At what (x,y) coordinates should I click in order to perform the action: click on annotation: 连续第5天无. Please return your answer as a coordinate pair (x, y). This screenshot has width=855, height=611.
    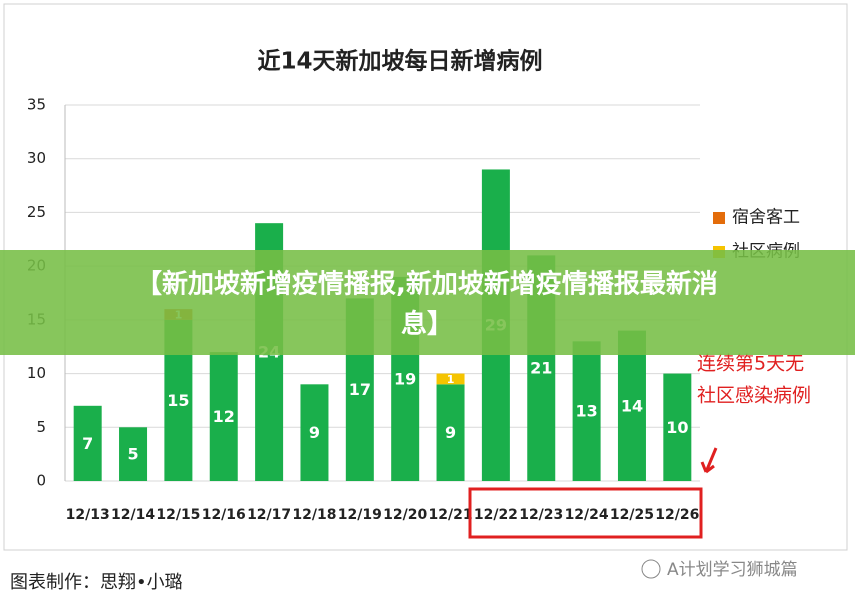
    Looking at the image, I should click on (750, 364).